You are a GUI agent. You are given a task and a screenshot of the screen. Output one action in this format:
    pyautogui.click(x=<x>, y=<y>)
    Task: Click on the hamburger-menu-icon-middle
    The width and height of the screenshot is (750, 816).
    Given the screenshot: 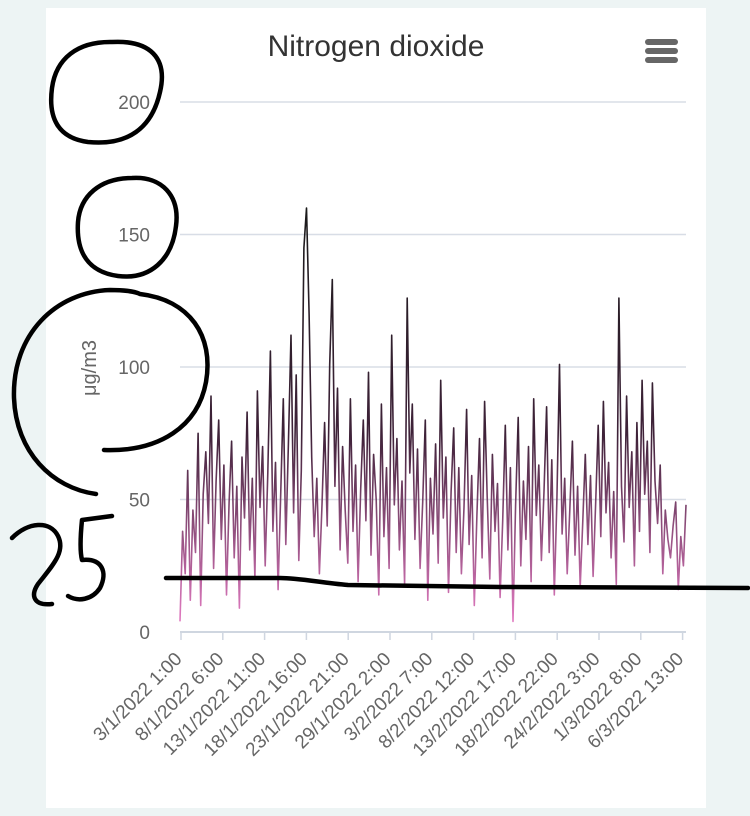 What is the action you would take?
    pyautogui.click(x=661, y=51)
    